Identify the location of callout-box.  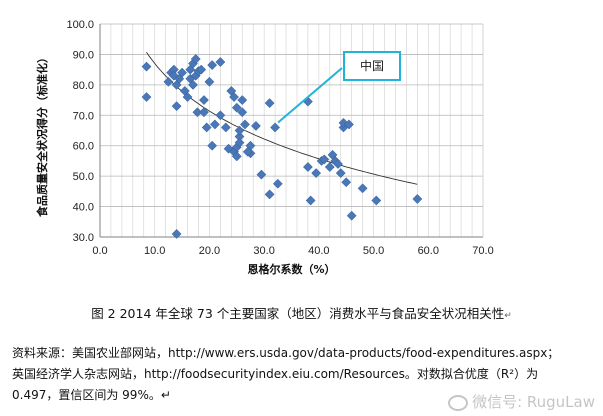
(372, 66).